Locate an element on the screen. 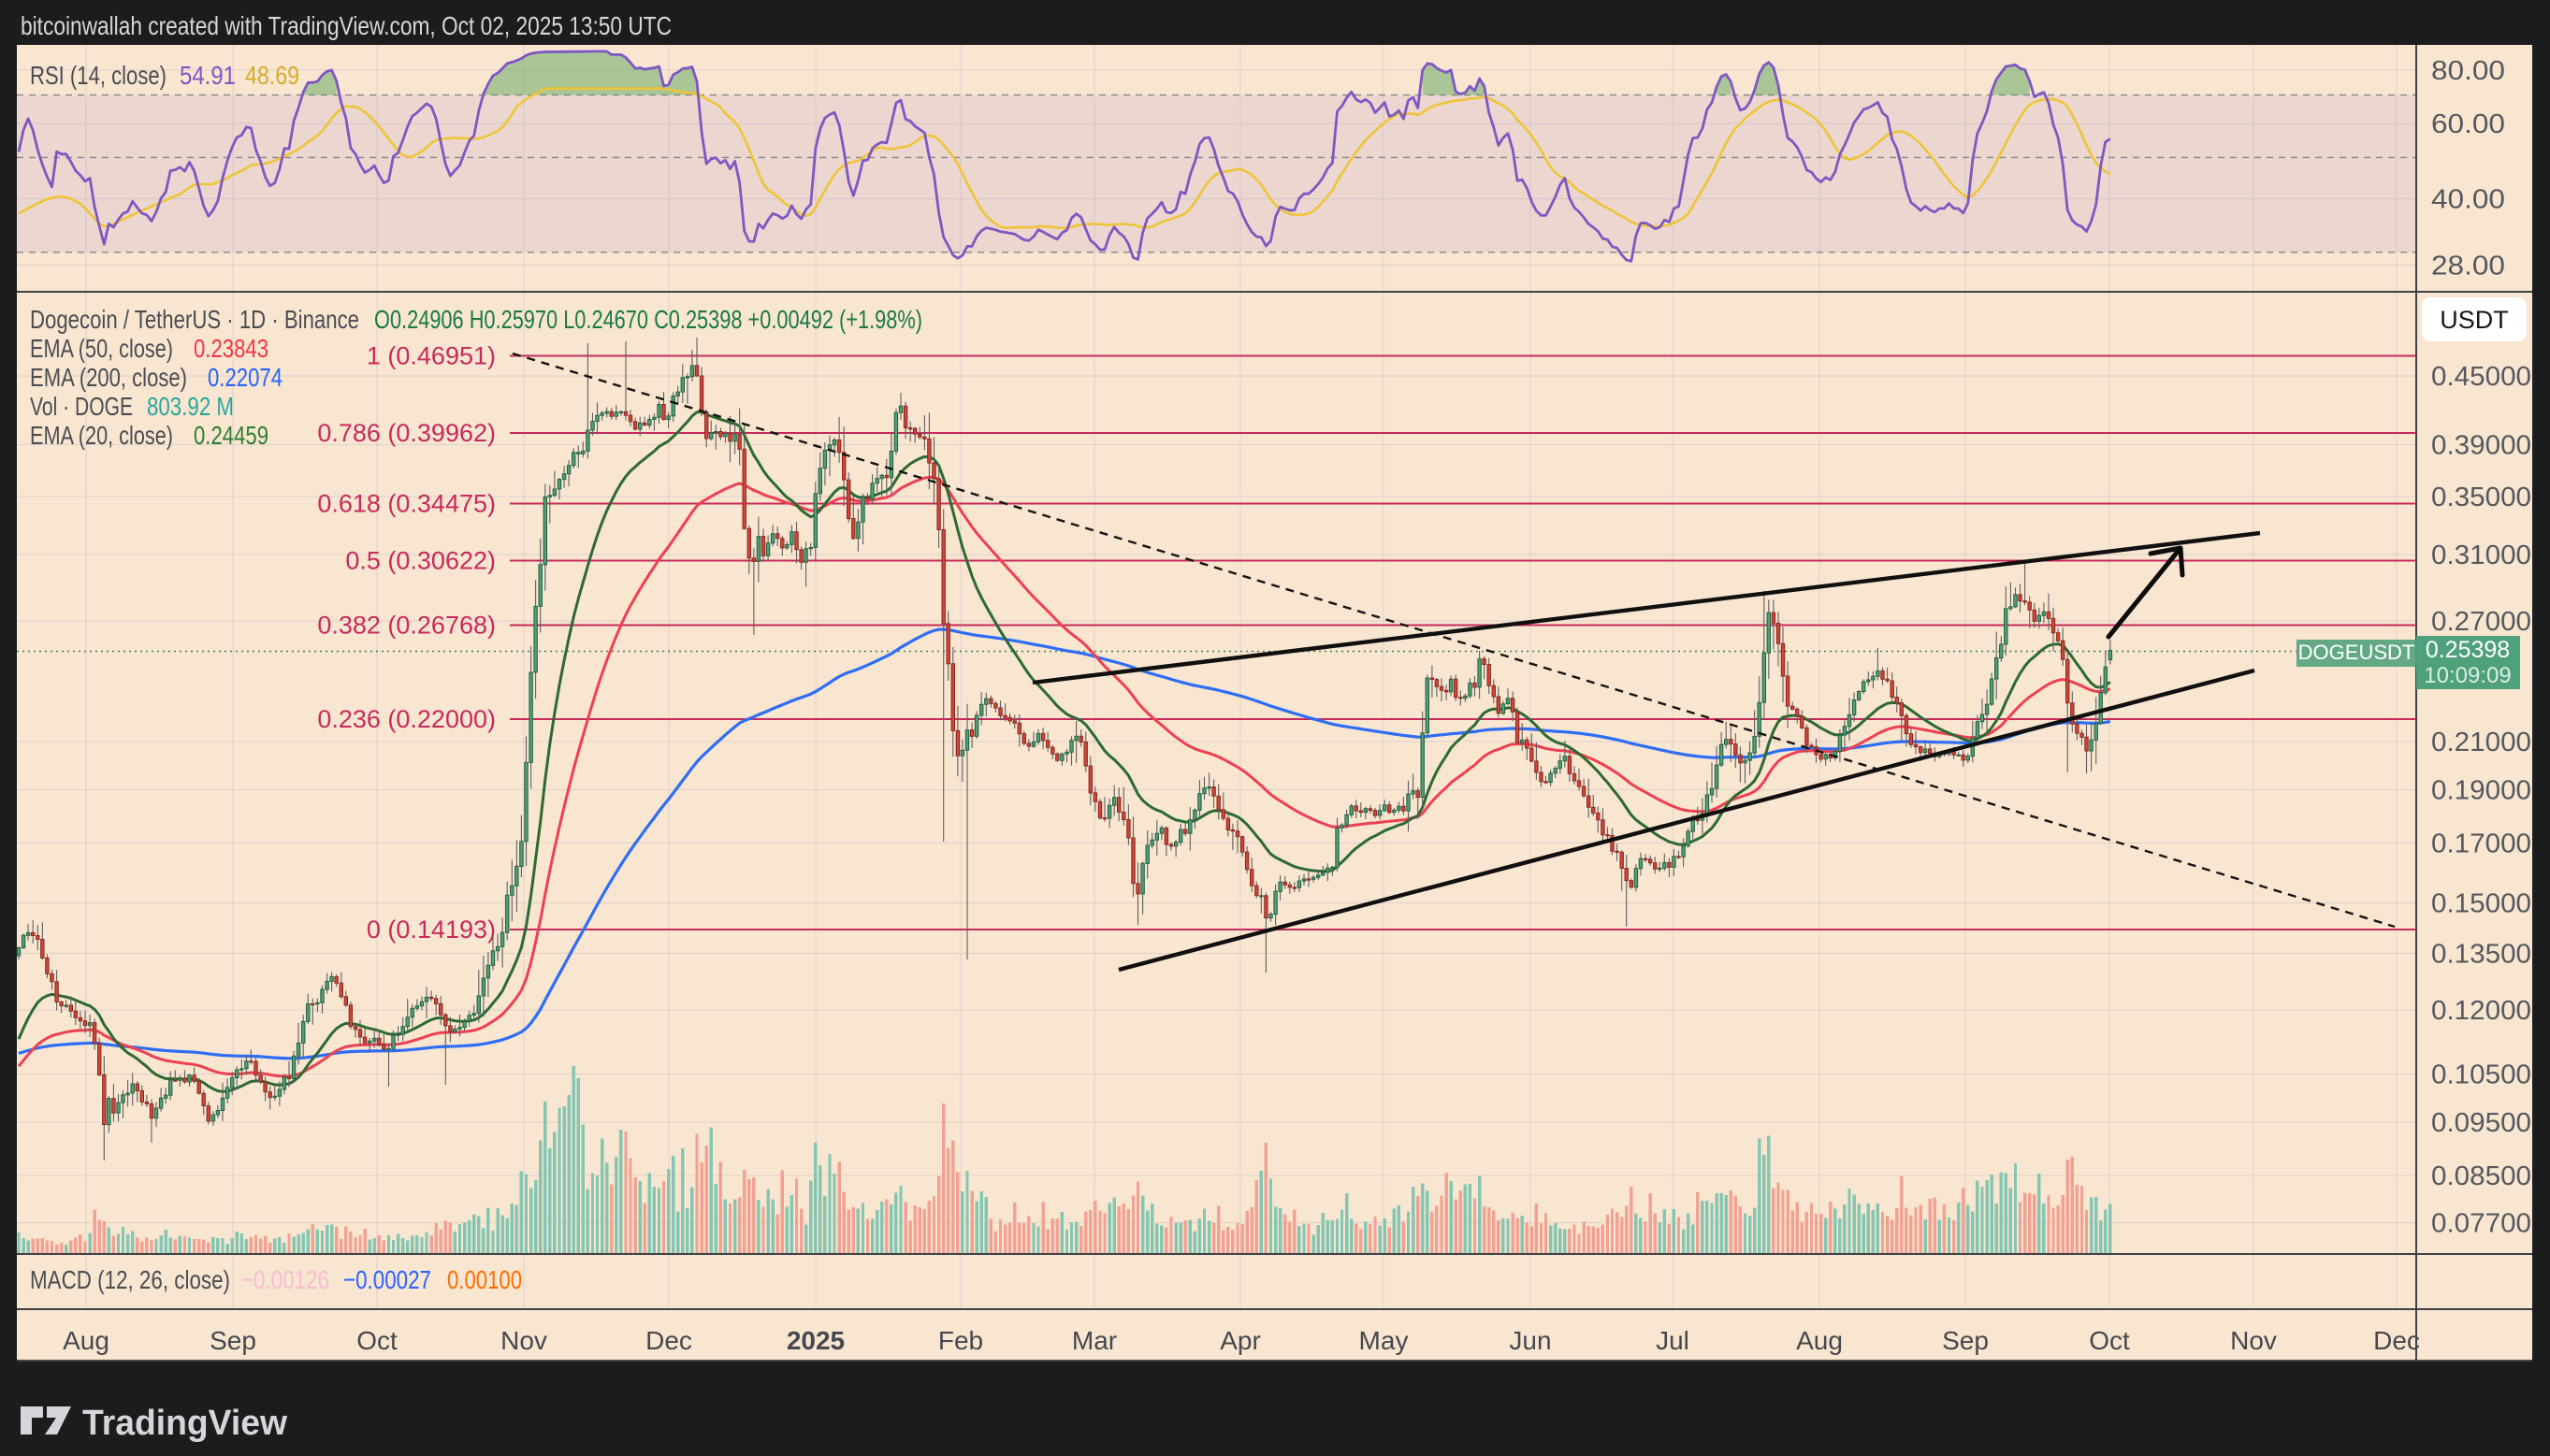 The image size is (2550, 1456). svg-text: 0.13500 is located at coordinates (2481, 955).